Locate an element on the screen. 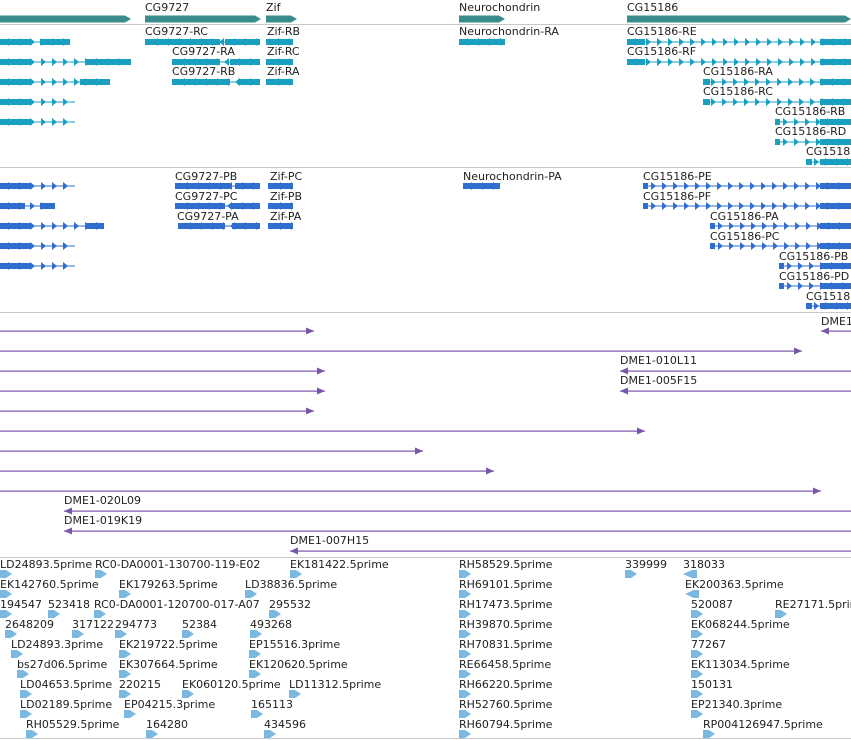  clone-label: DME1-010L11 is located at coordinates (658, 360).